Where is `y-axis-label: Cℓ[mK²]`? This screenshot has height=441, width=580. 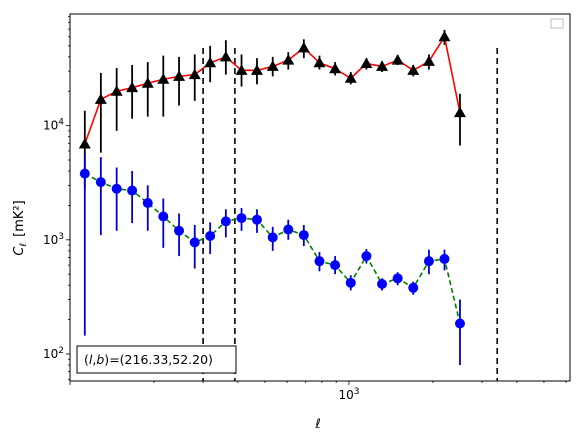 y-axis-label: Cℓ[mK²] is located at coordinates (20, 227).